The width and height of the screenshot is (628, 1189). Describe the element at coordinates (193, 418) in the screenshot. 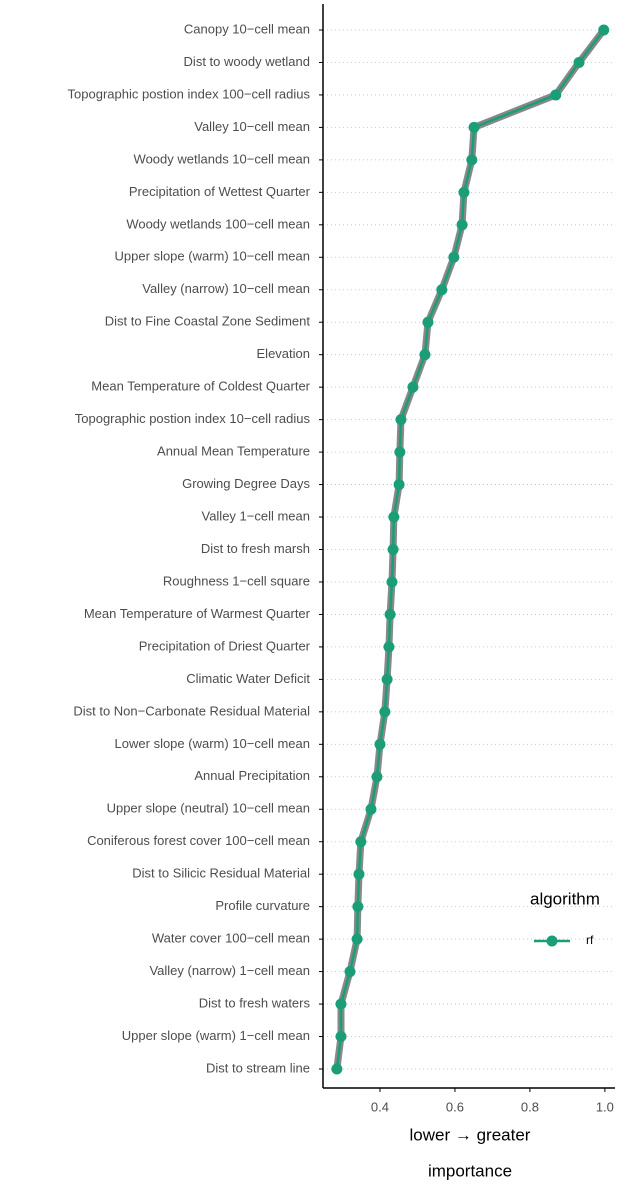

I see `y-tick-label: Topographic postion index 10−cell radius` at that location.